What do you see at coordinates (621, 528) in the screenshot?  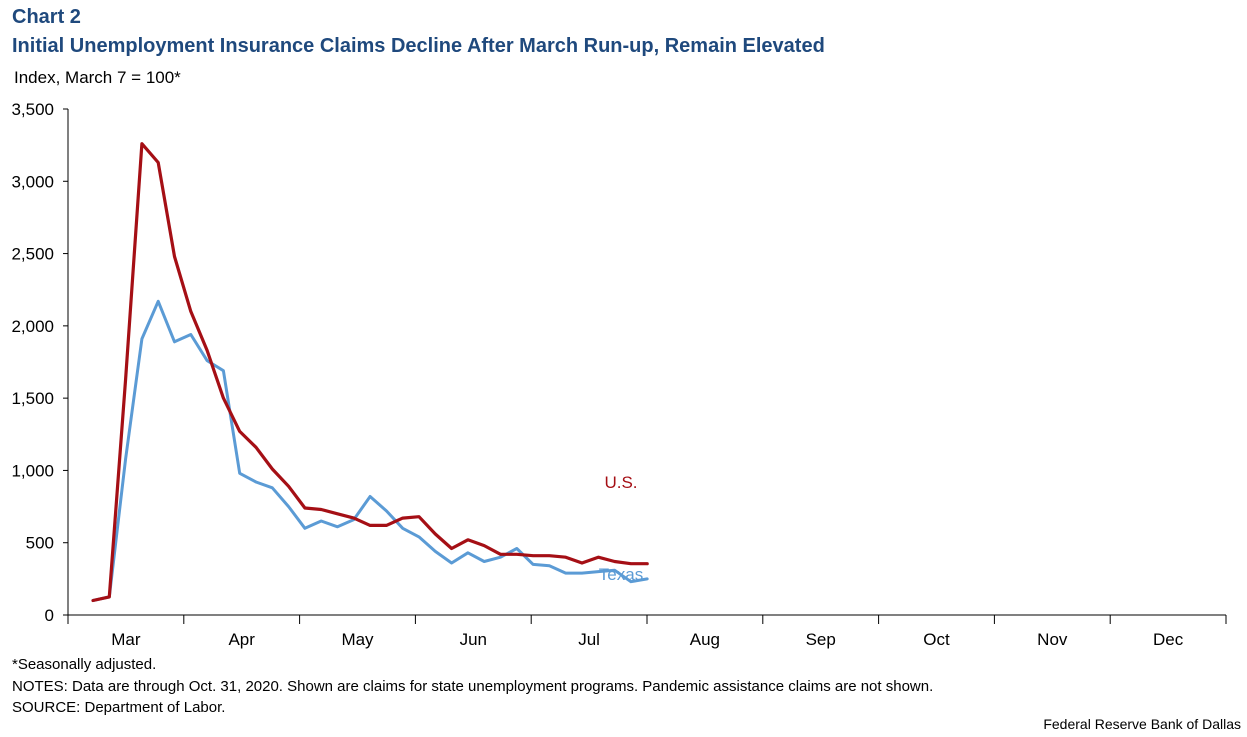 I see `chart-series-labels: U.S. Texas` at bounding box center [621, 528].